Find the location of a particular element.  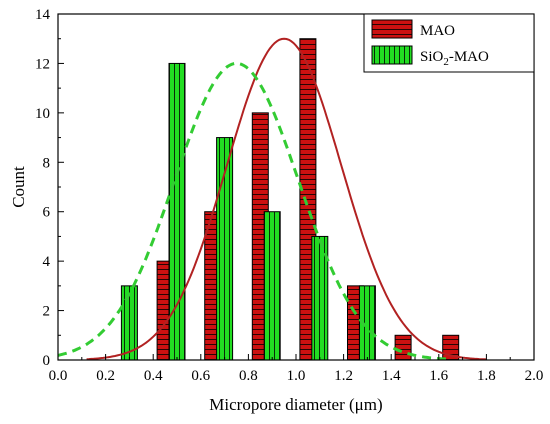

y-tick-label: 14 is located at coordinates (43, 15).